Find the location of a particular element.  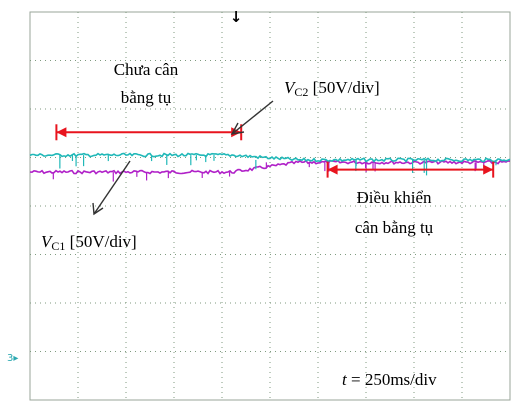

vc2-pointer-arrow is located at coordinates (252, 117).